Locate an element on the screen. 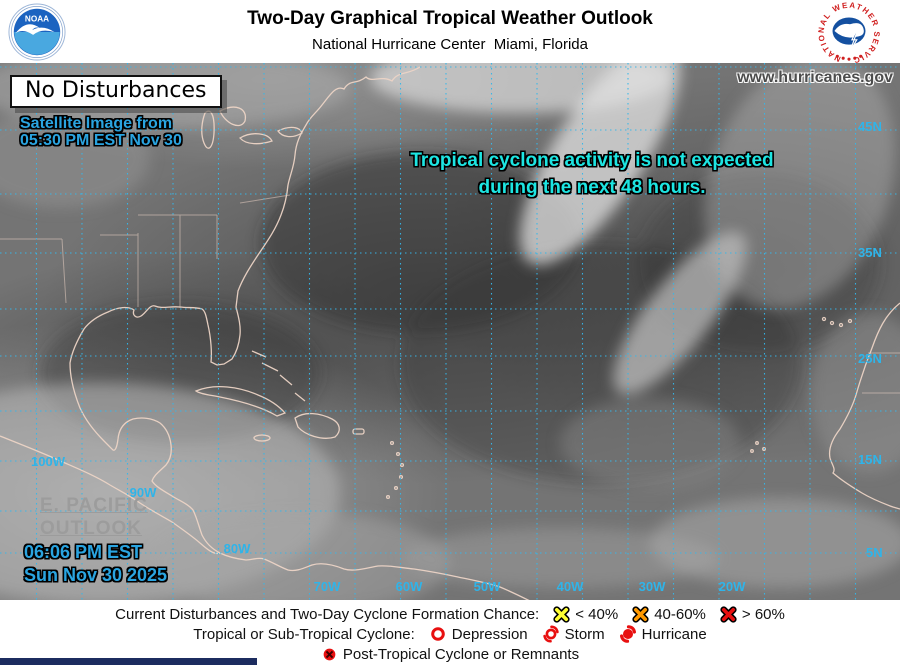 The width and height of the screenshot is (900, 665). chance-item-low: < 40% is located at coordinates (585, 614).